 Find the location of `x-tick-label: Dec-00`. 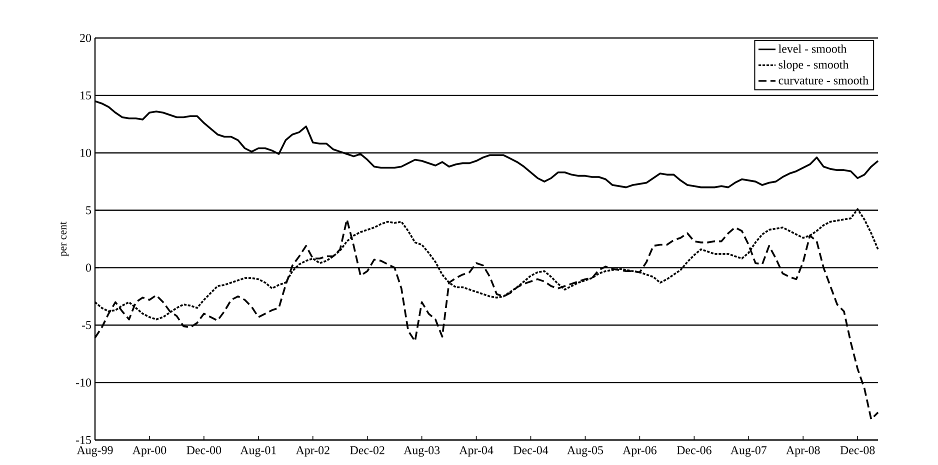

x-tick-label: Dec-00 is located at coordinates (204, 450).